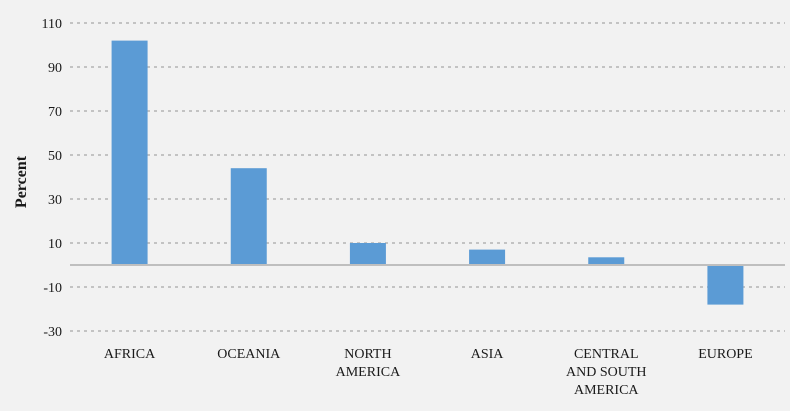 The height and width of the screenshot is (411, 790). I want to click on x-category-label: AND SOUTH, so click(606, 372).